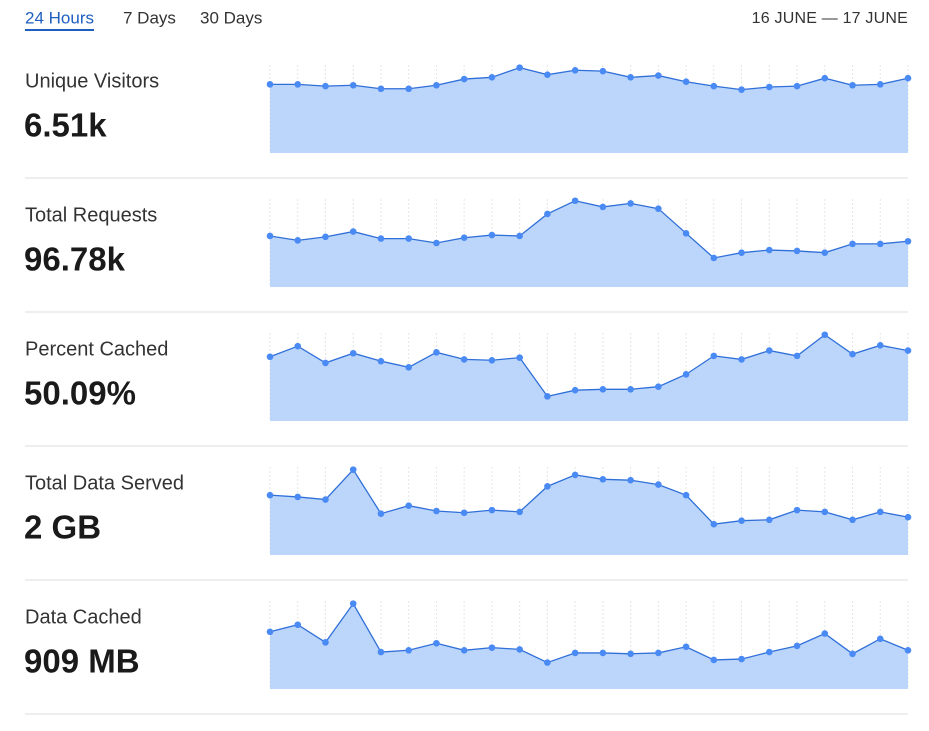  What do you see at coordinates (92, 81) in the screenshot?
I see `metric-label: Unique Visitors` at bounding box center [92, 81].